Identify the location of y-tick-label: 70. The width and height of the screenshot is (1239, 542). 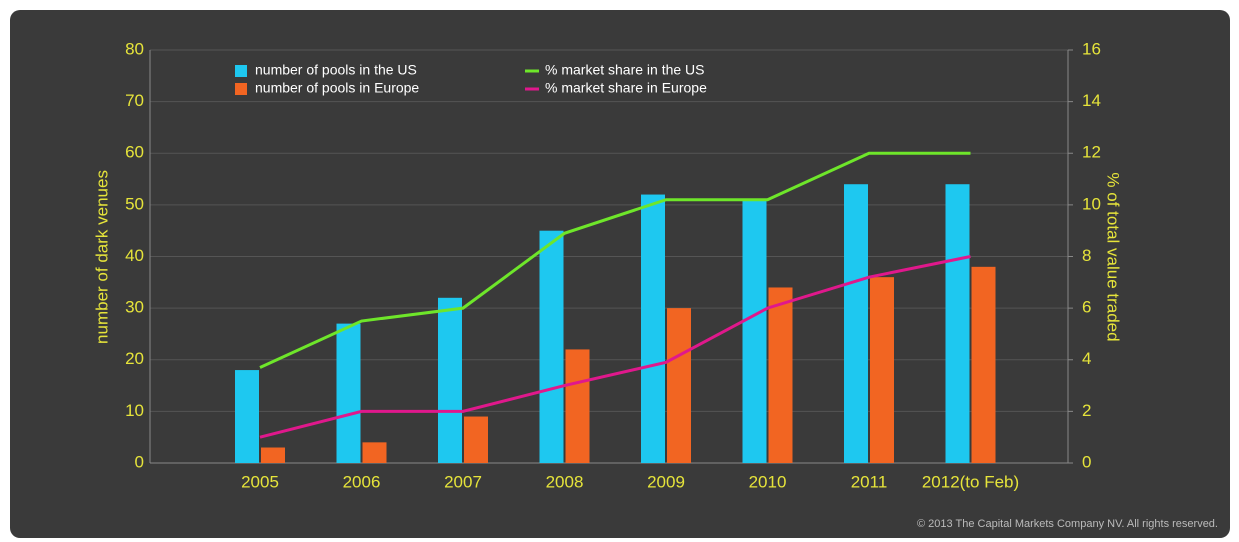
(134, 100).